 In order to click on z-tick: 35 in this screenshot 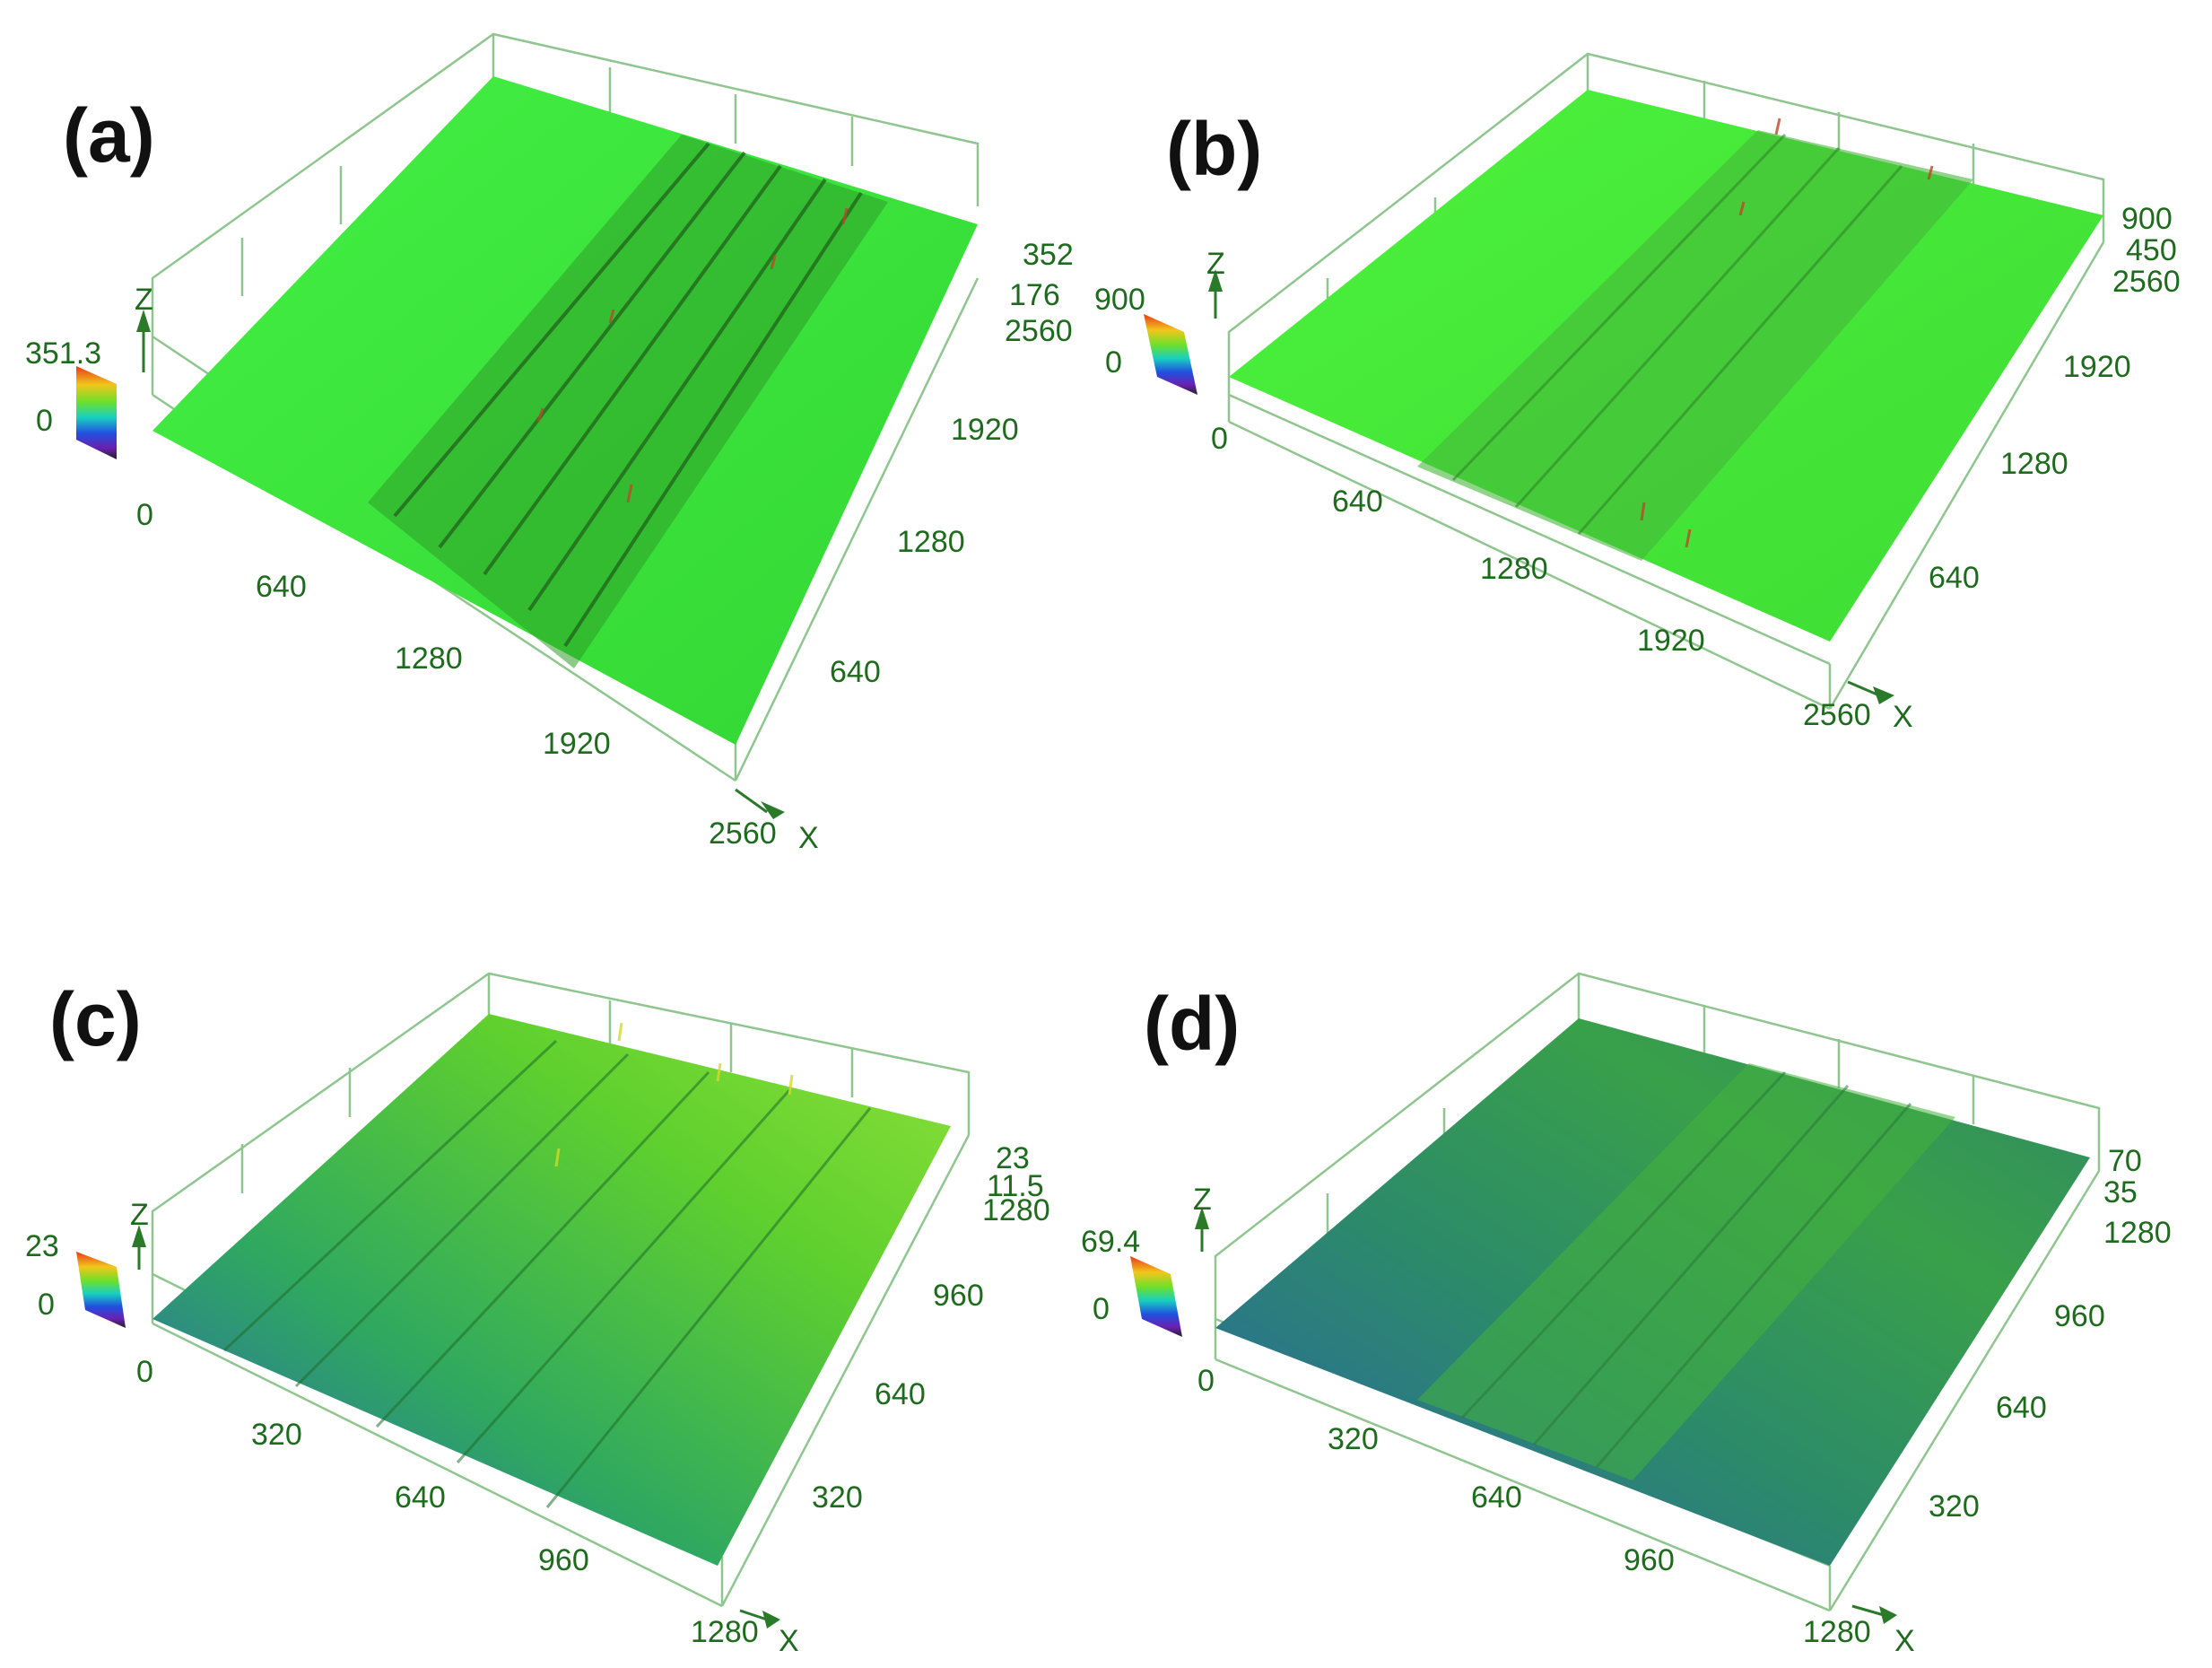, I will do `click(2120, 1192)`.